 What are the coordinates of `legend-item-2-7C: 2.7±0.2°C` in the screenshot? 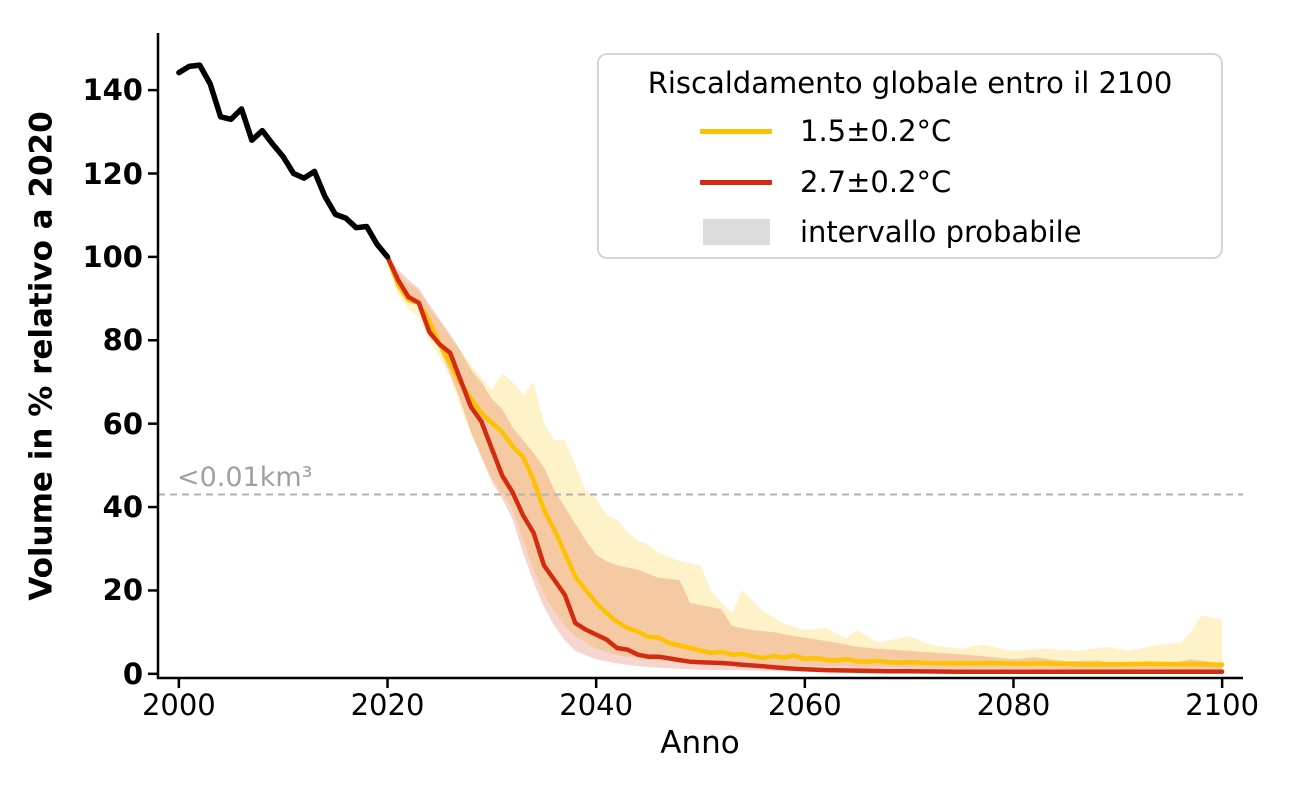 It's located at (825, 182).